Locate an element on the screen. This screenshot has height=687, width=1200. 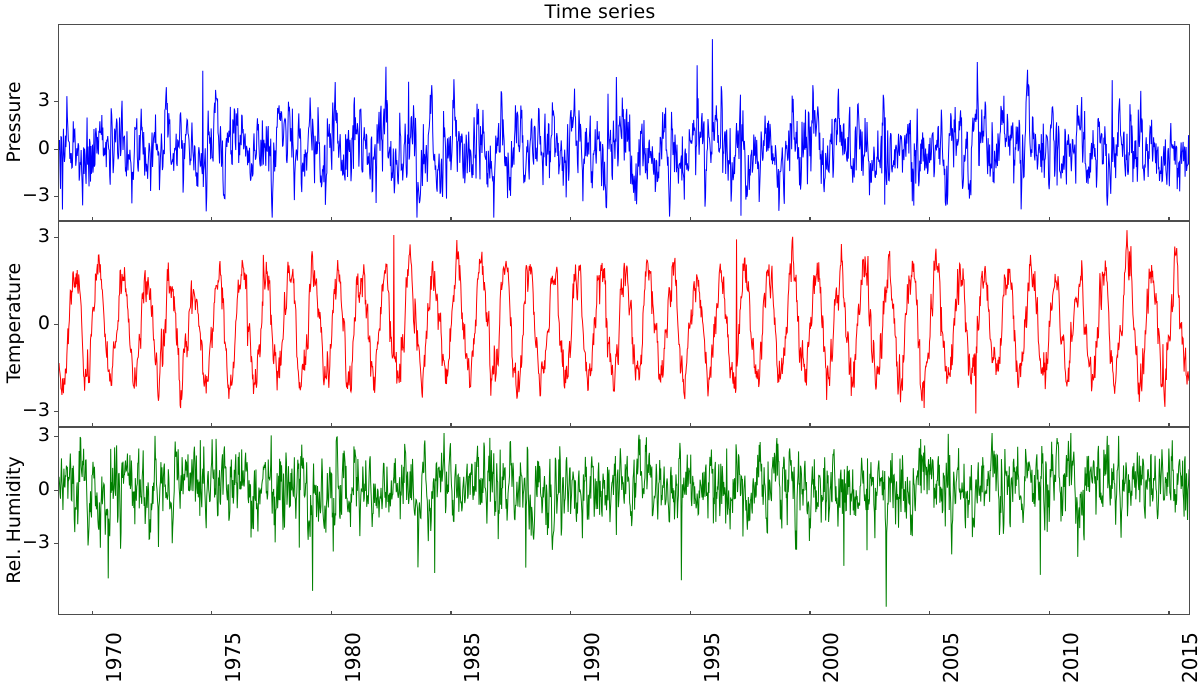
x-tick-label: 1995 is located at coordinates (711, 657).